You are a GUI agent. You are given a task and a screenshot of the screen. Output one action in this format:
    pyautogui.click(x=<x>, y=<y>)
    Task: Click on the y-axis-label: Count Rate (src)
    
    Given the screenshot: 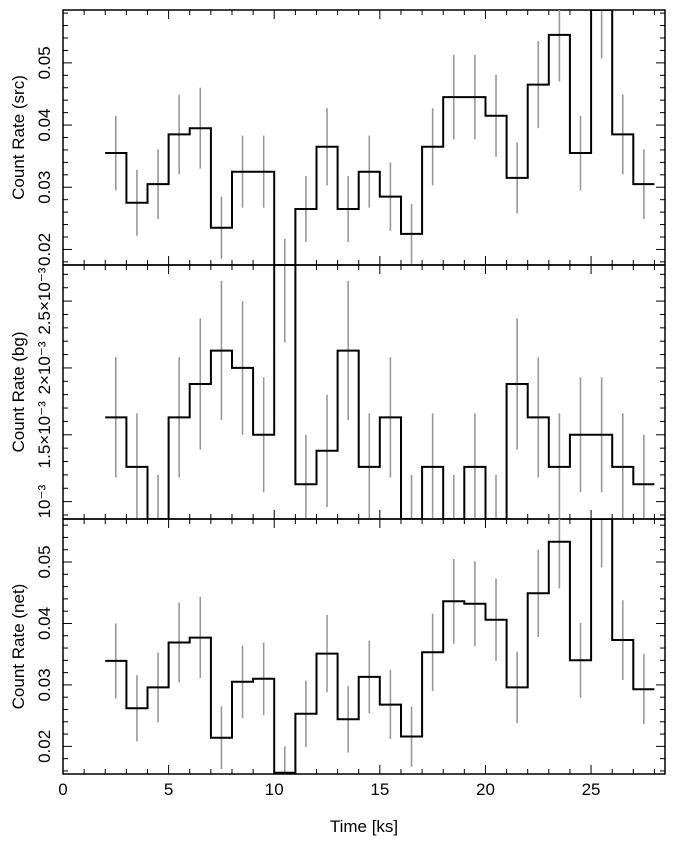 What is the action you would take?
    pyautogui.click(x=18, y=137)
    